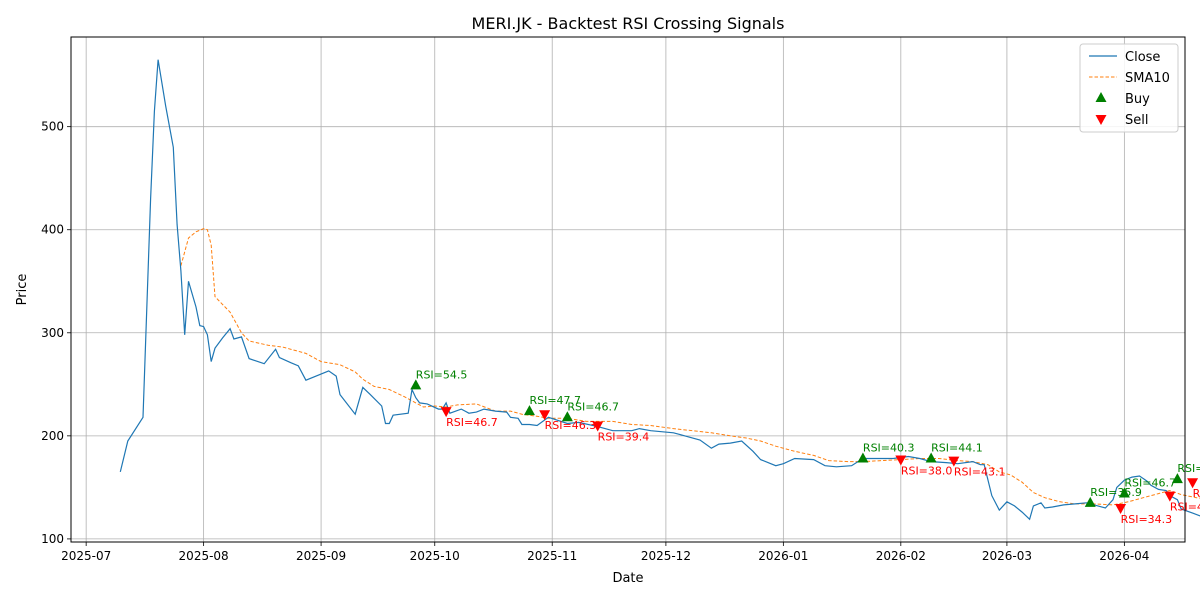  I want to click on legend-label-sell: Sell, so click(1136, 120).